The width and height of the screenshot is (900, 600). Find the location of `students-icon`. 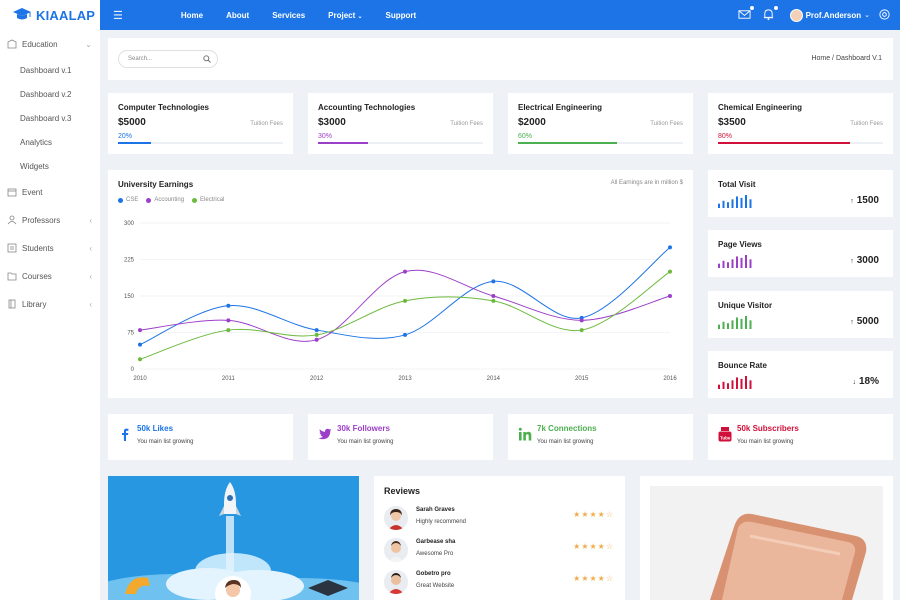

students-icon is located at coordinates (12, 248).